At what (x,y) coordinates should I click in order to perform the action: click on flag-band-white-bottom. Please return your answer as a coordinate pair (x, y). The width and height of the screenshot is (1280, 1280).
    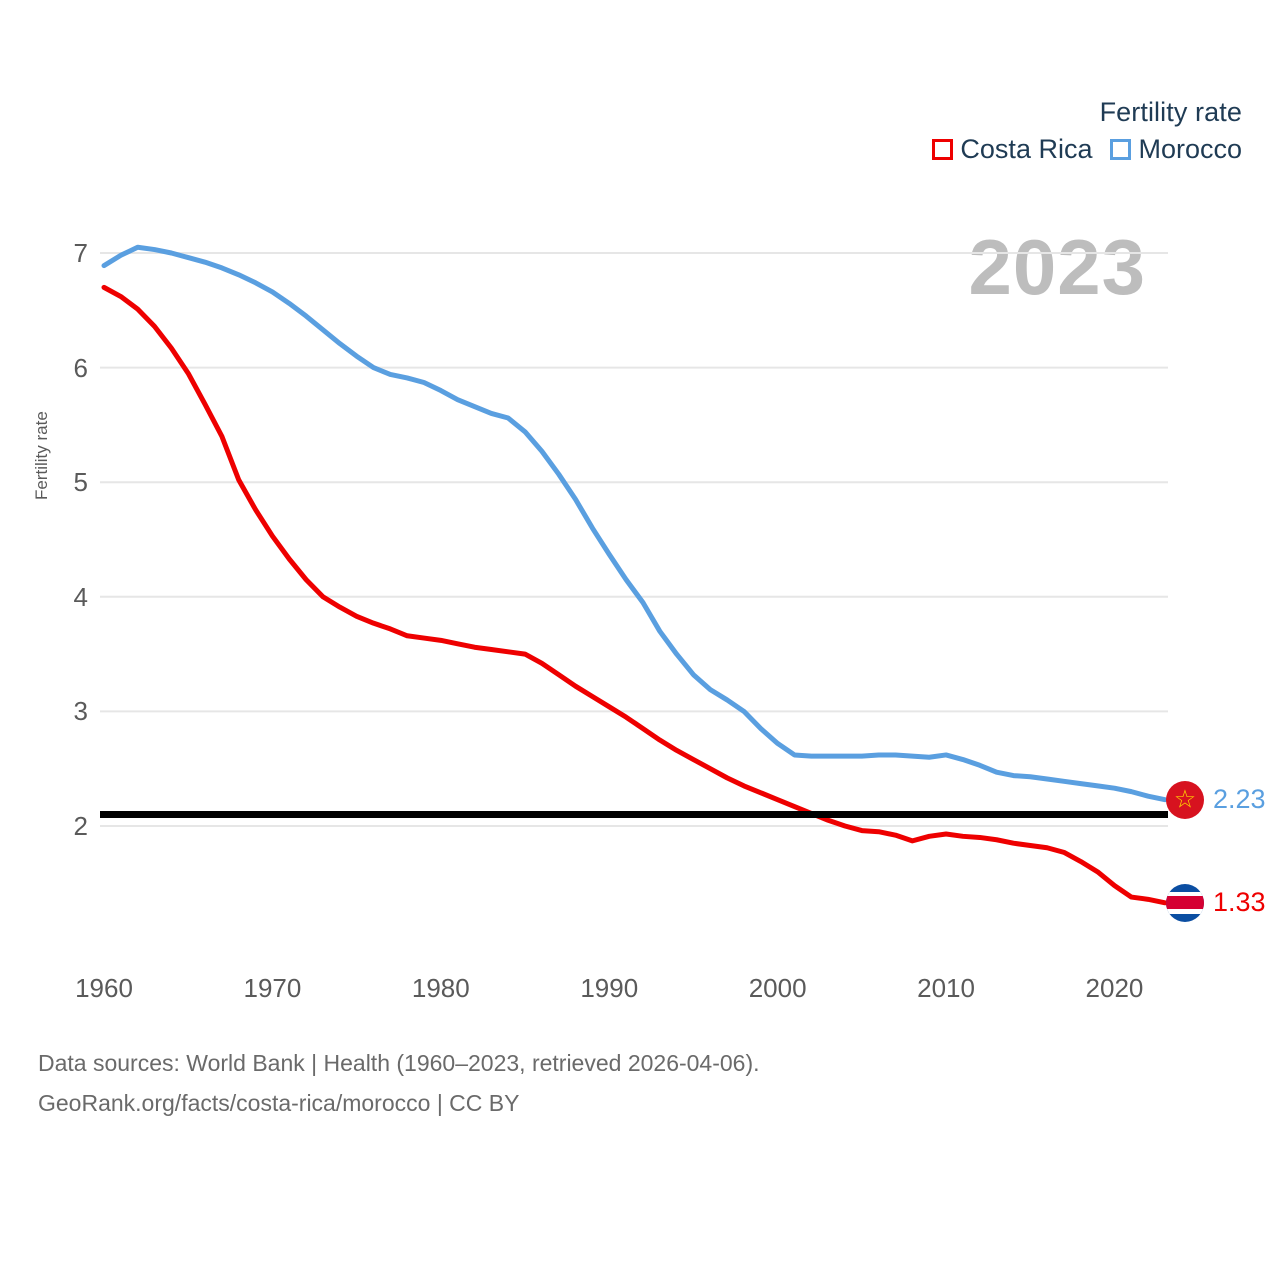
    Looking at the image, I should click on (1185, 911).